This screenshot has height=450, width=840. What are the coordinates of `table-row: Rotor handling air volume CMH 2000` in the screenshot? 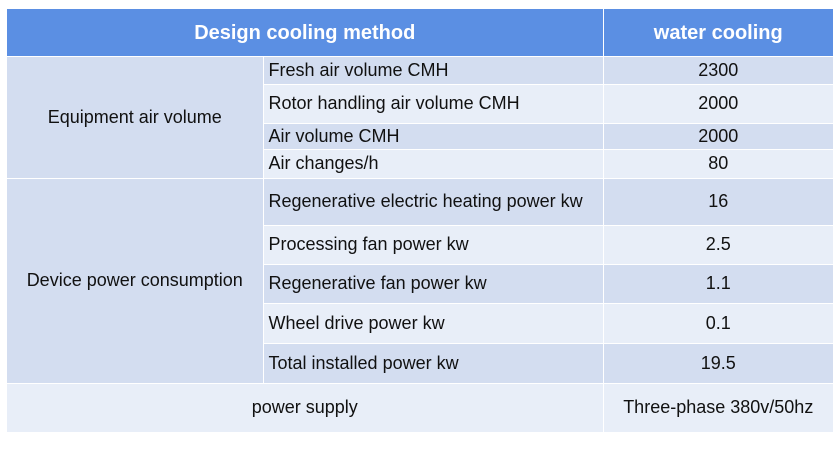 It's located at (420, 104).